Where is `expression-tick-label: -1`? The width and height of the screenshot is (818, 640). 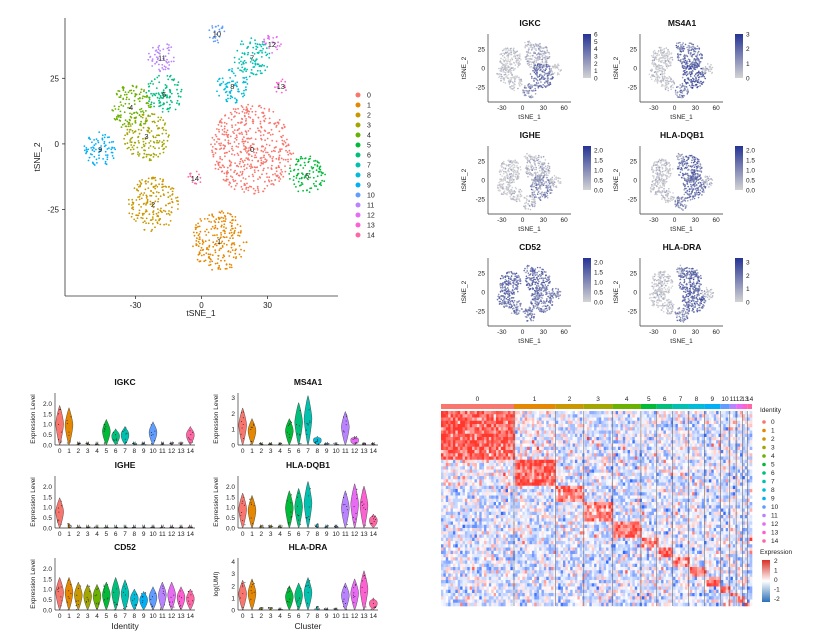 expression-tick-label: -1 is located at coordinates (777, 590).